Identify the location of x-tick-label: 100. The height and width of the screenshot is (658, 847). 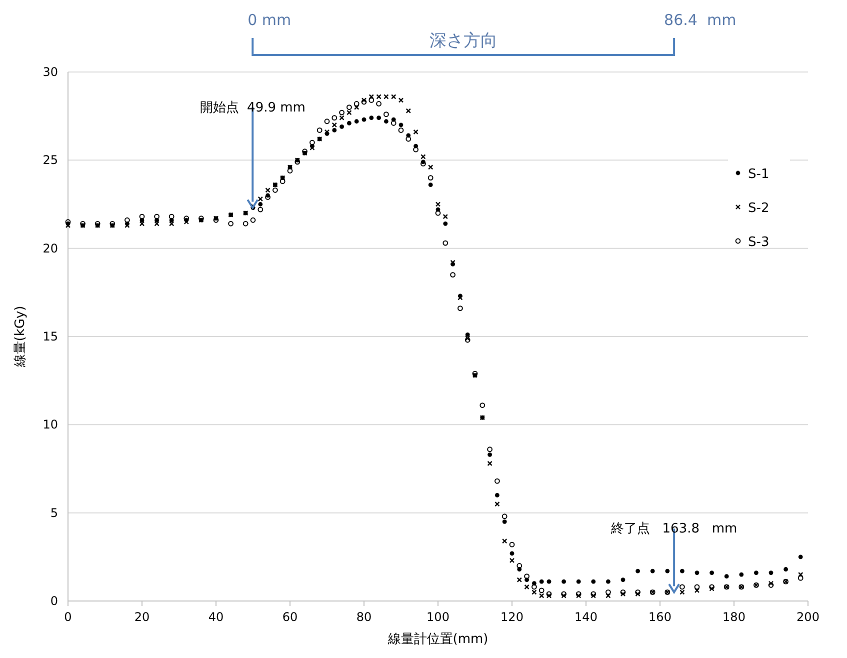
(438, 617).